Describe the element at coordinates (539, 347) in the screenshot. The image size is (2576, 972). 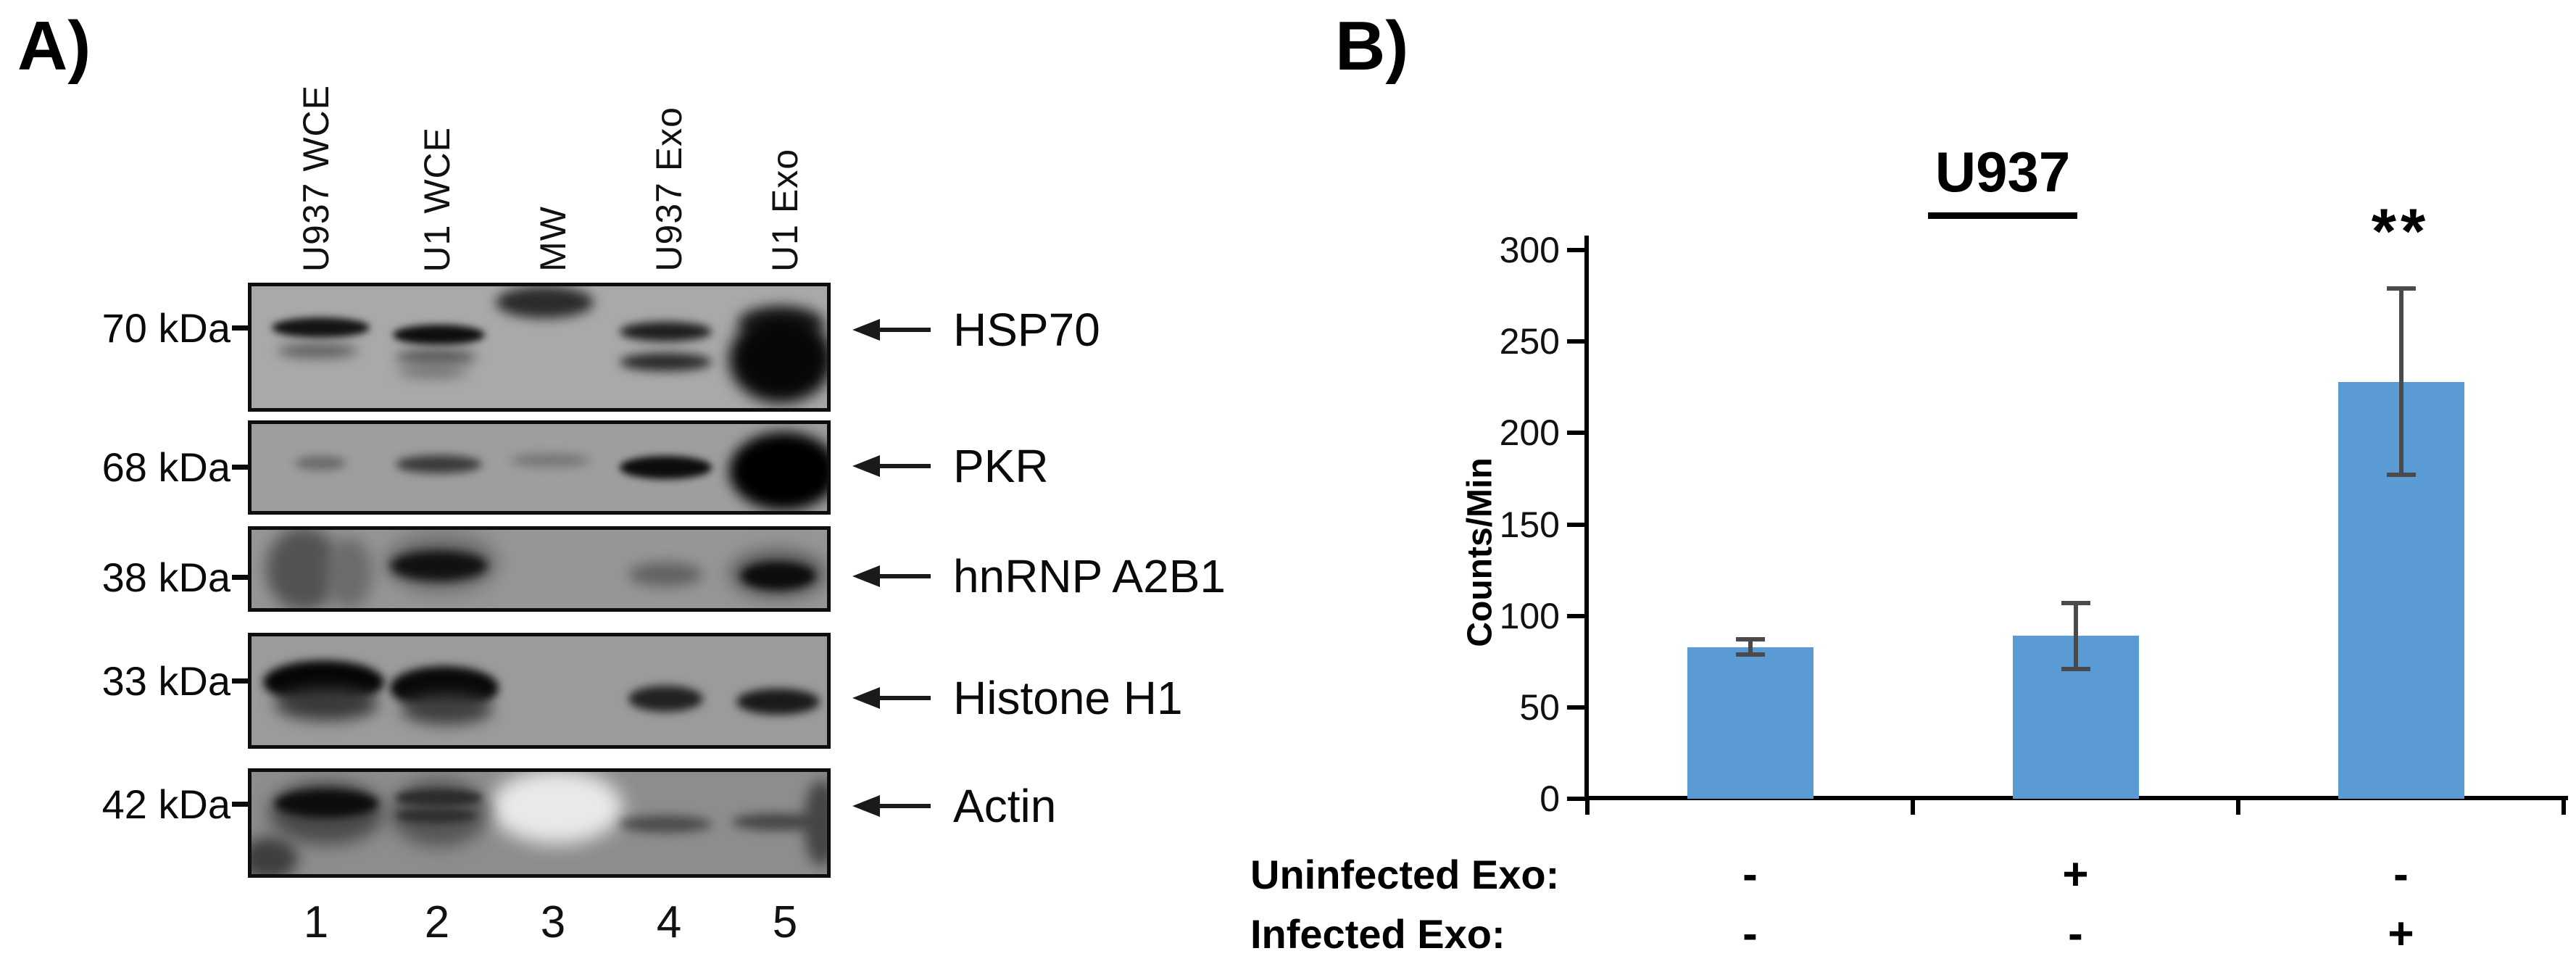
I see `blot-image-hsp70` at that location.